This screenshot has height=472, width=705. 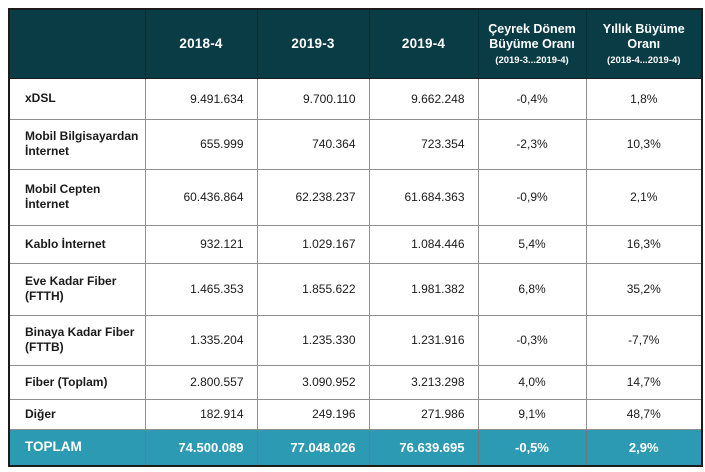 What do you see at coordinates (313, 414) in the screenshot?
I see `value-2019-3: 249.196` at bounding box center [313, 414].